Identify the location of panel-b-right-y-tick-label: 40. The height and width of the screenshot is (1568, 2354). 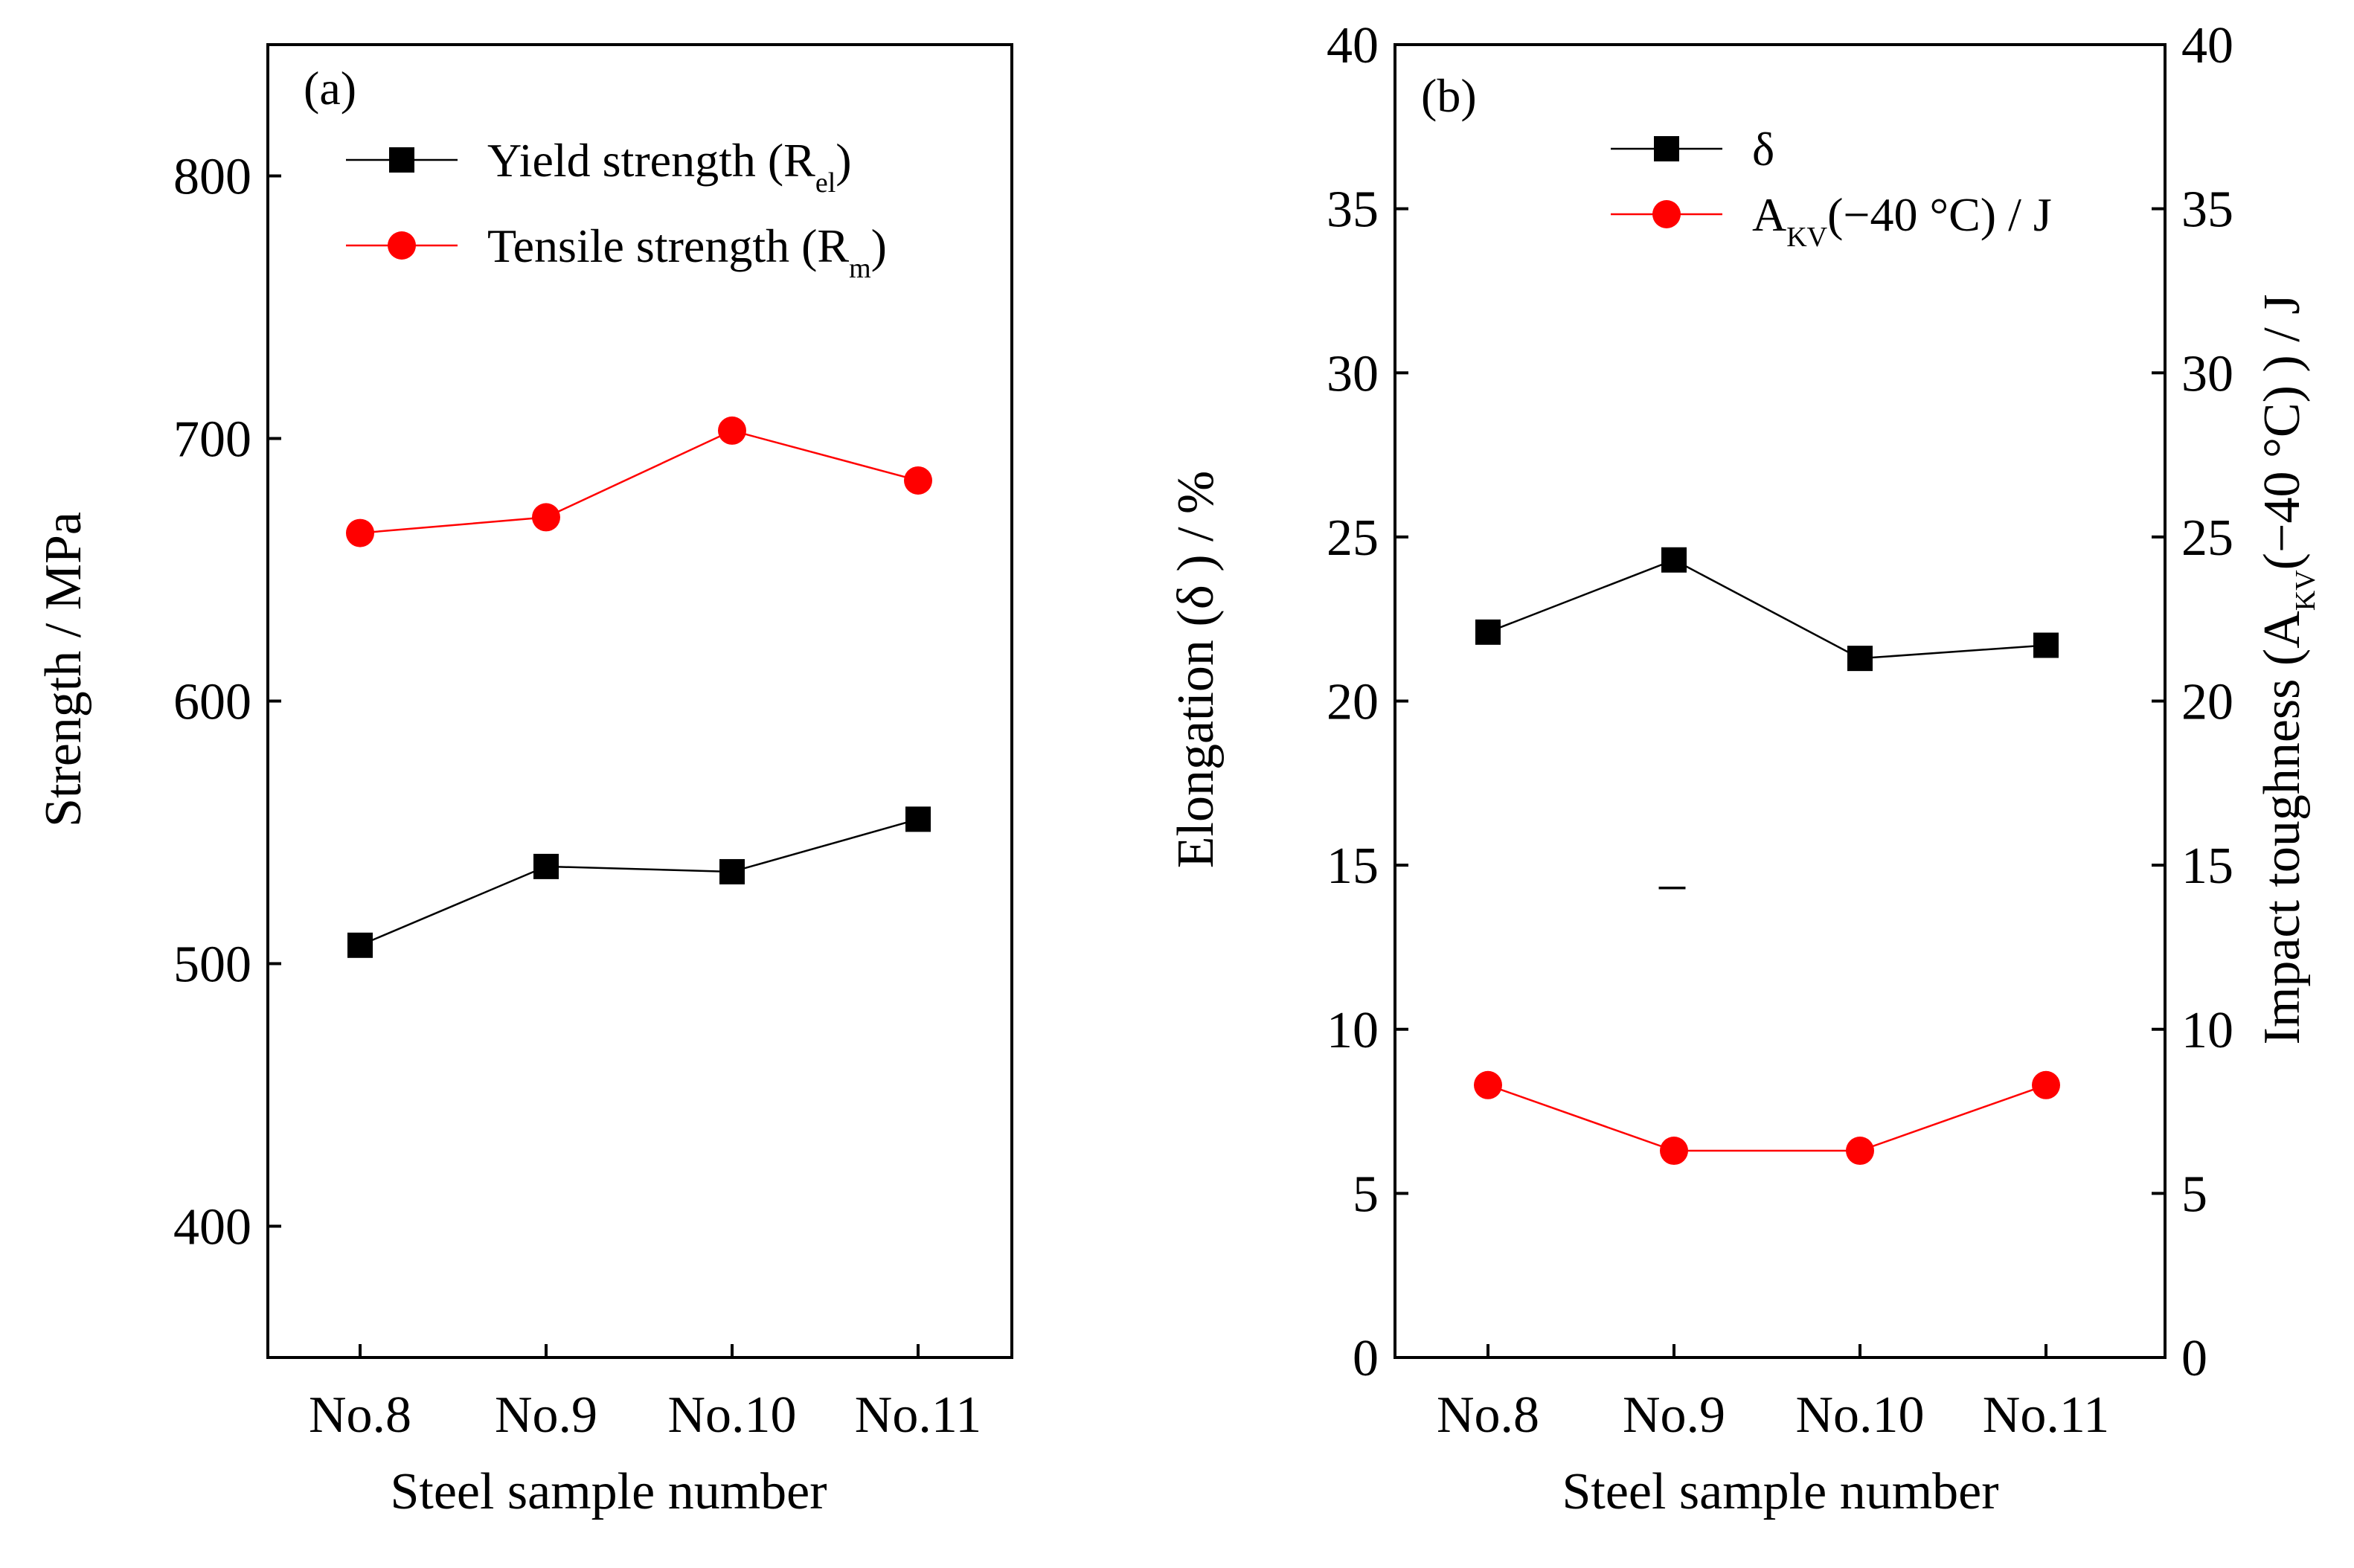
(2207, 45).